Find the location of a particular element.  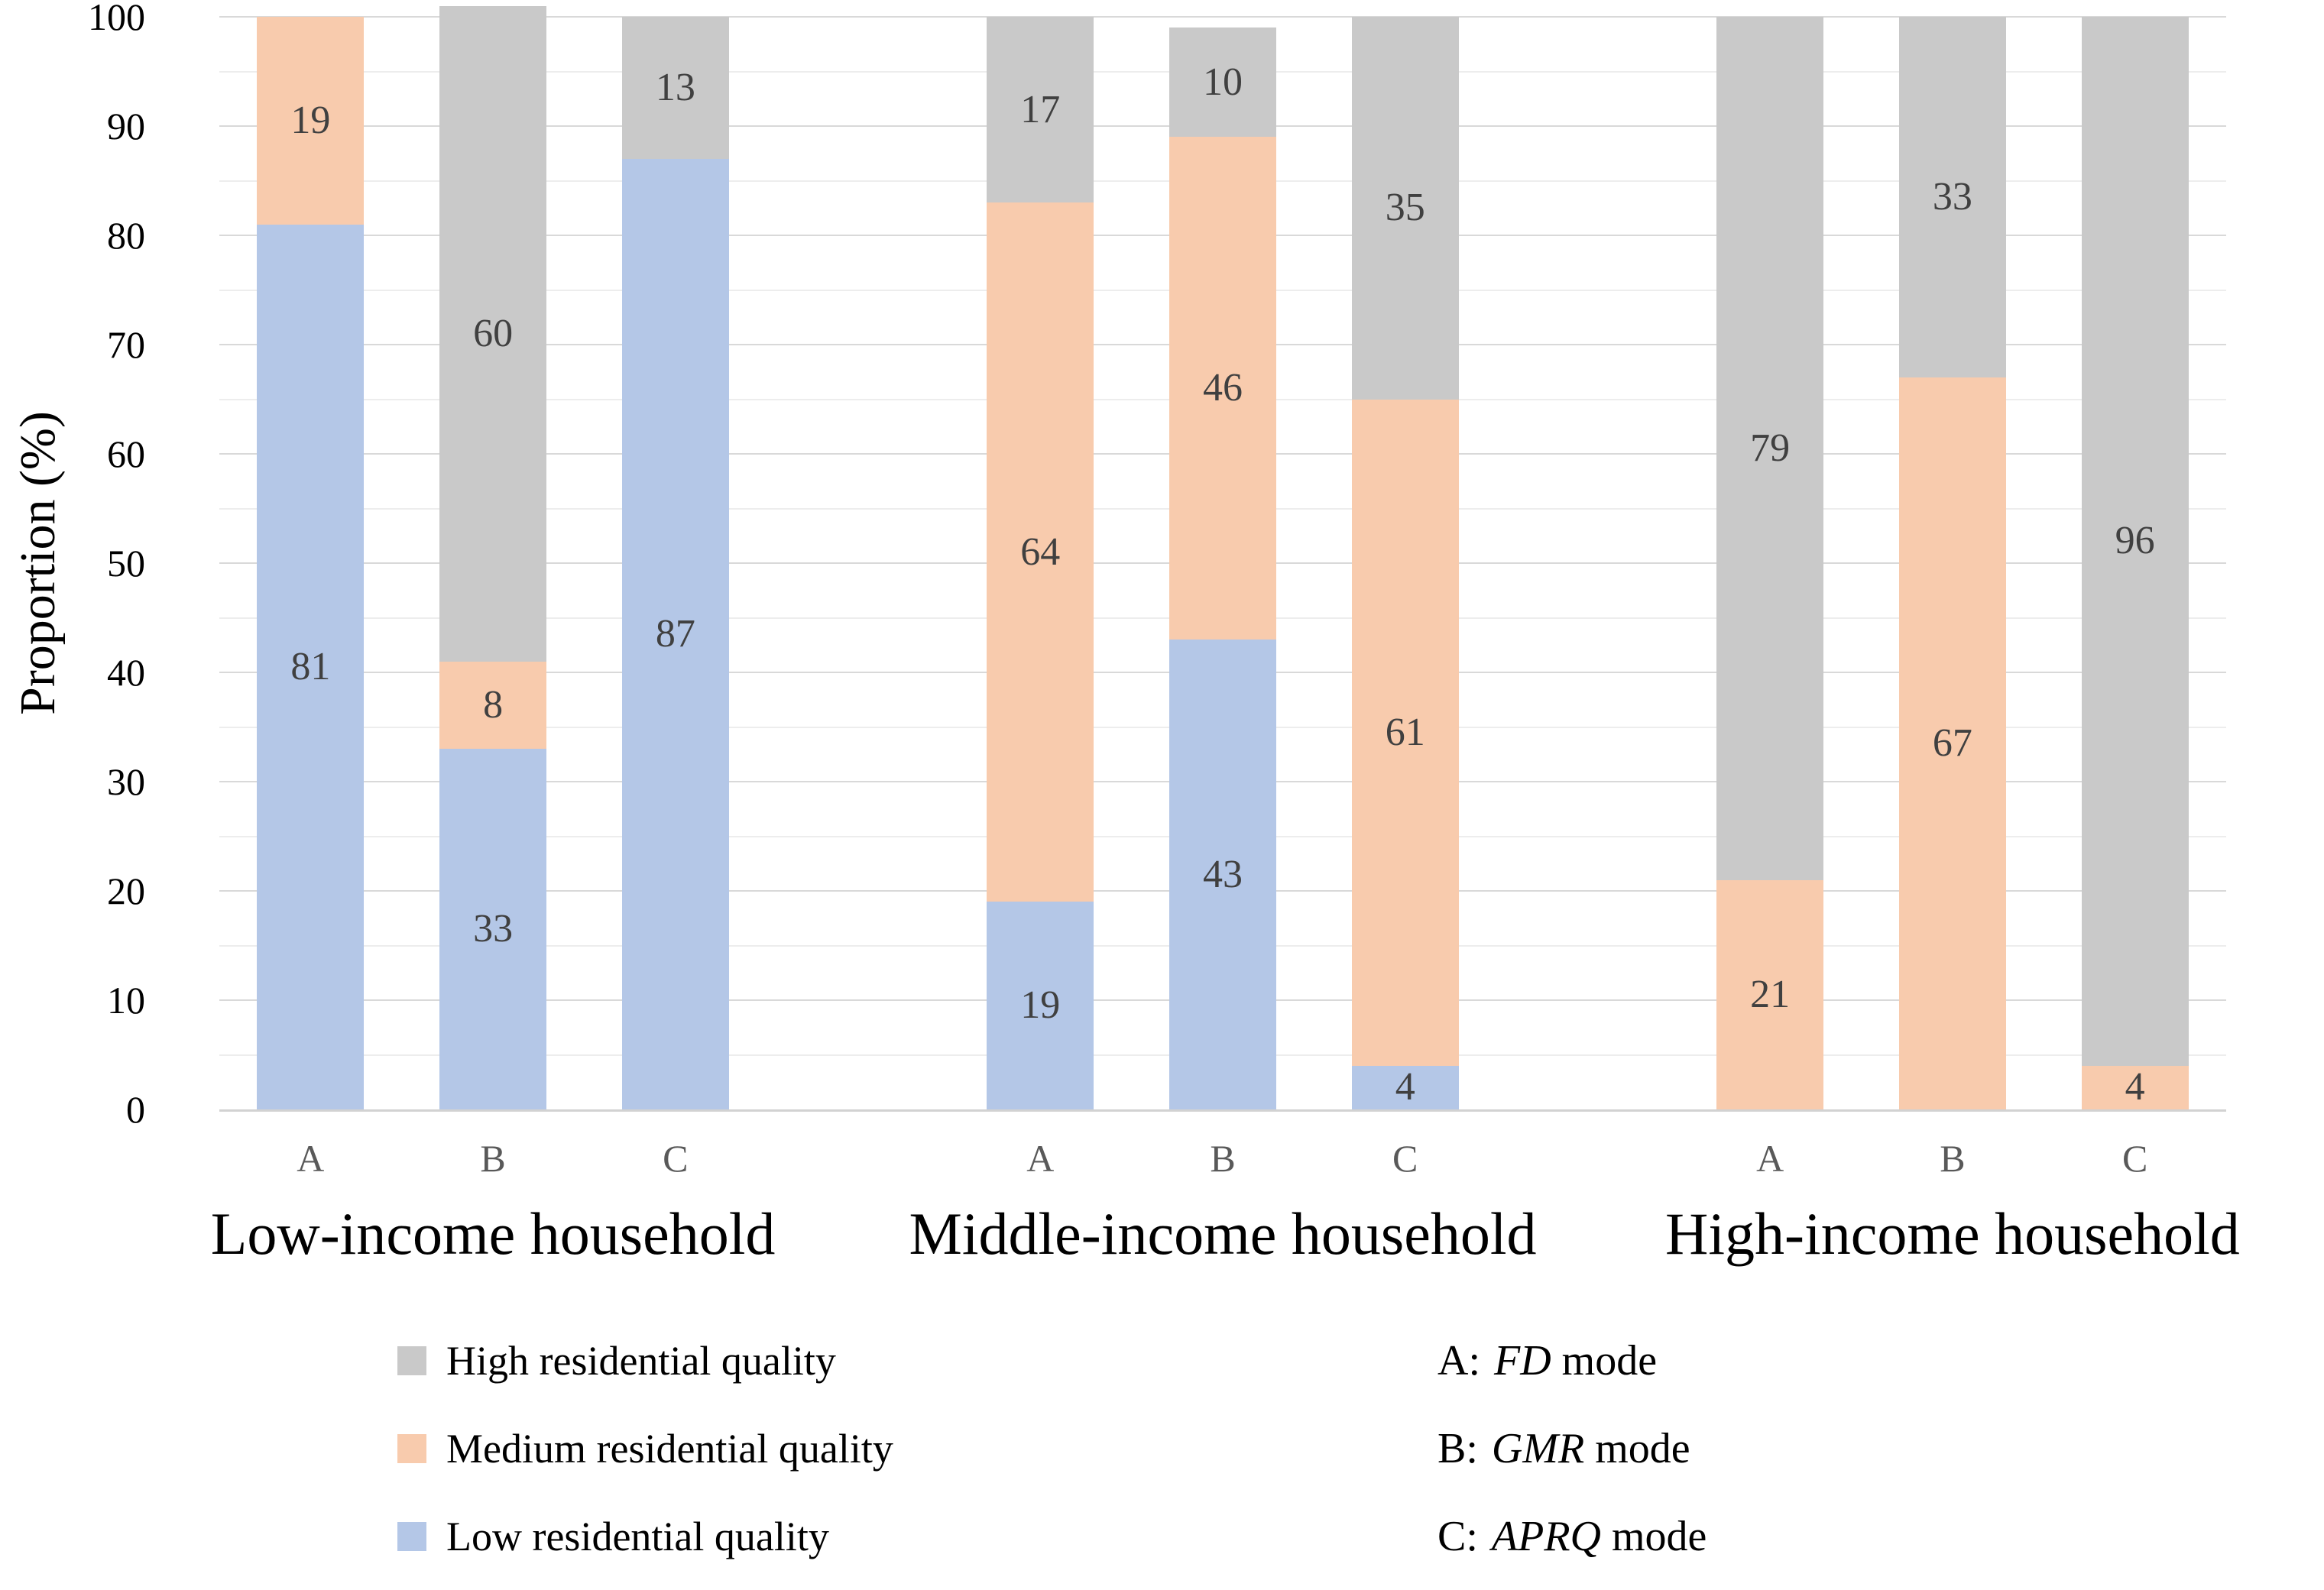

segment-data-label: 96 is located at coordinates (2135, 541).